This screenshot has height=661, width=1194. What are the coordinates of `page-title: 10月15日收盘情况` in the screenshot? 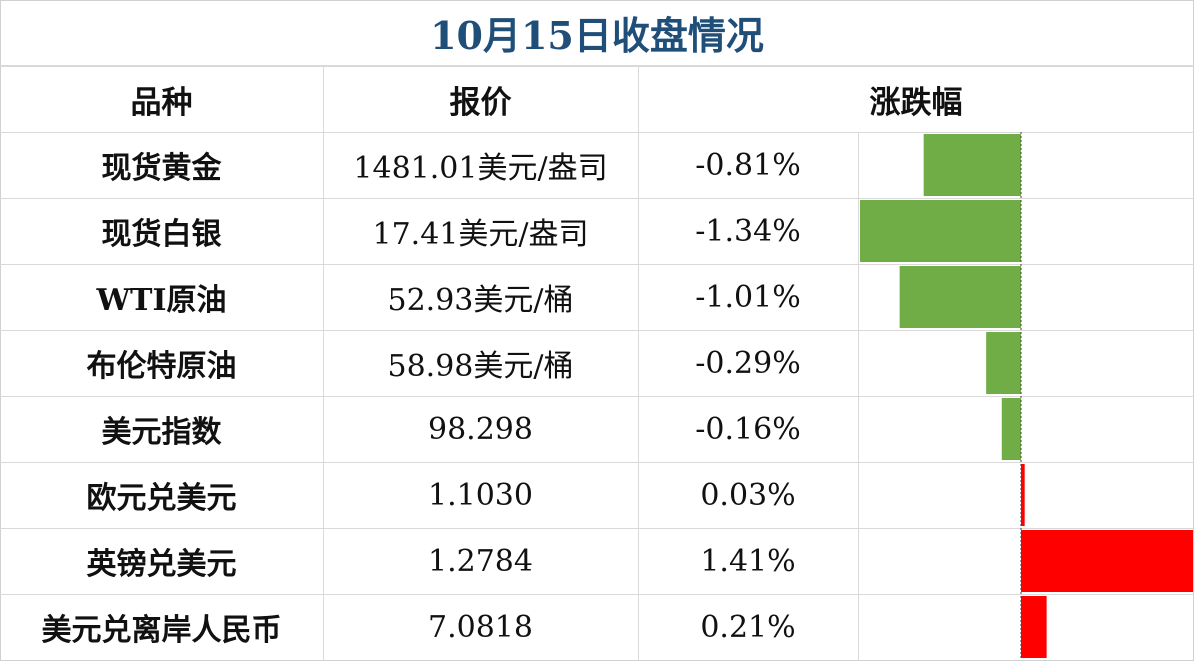 It's located at (597, 33).